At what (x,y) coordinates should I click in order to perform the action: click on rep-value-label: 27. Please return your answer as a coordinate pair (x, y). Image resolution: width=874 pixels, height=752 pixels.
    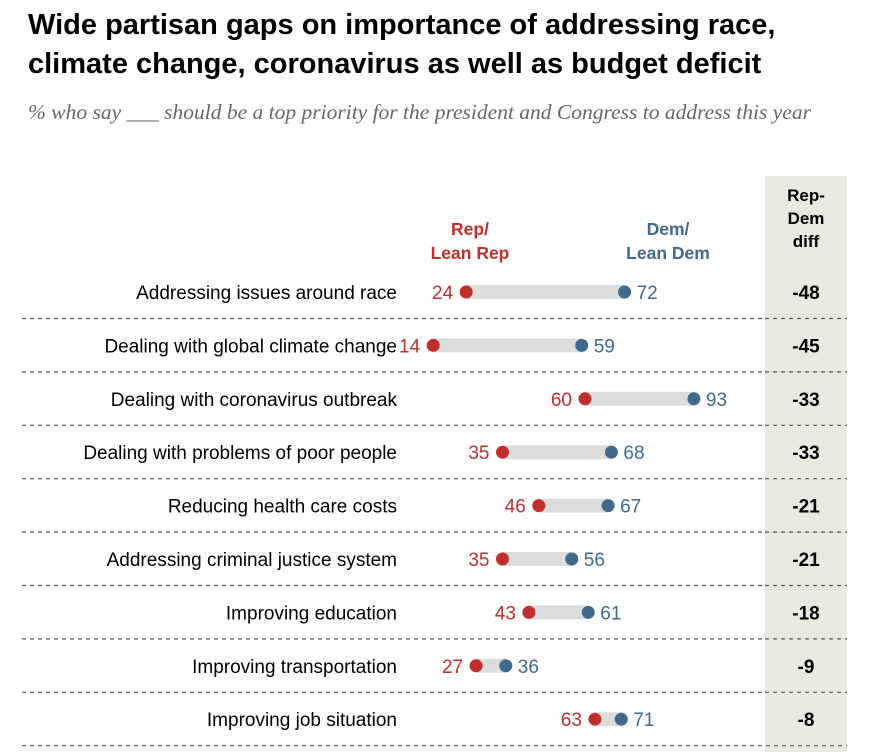
    Looking at the image, I should click on (452, 667).